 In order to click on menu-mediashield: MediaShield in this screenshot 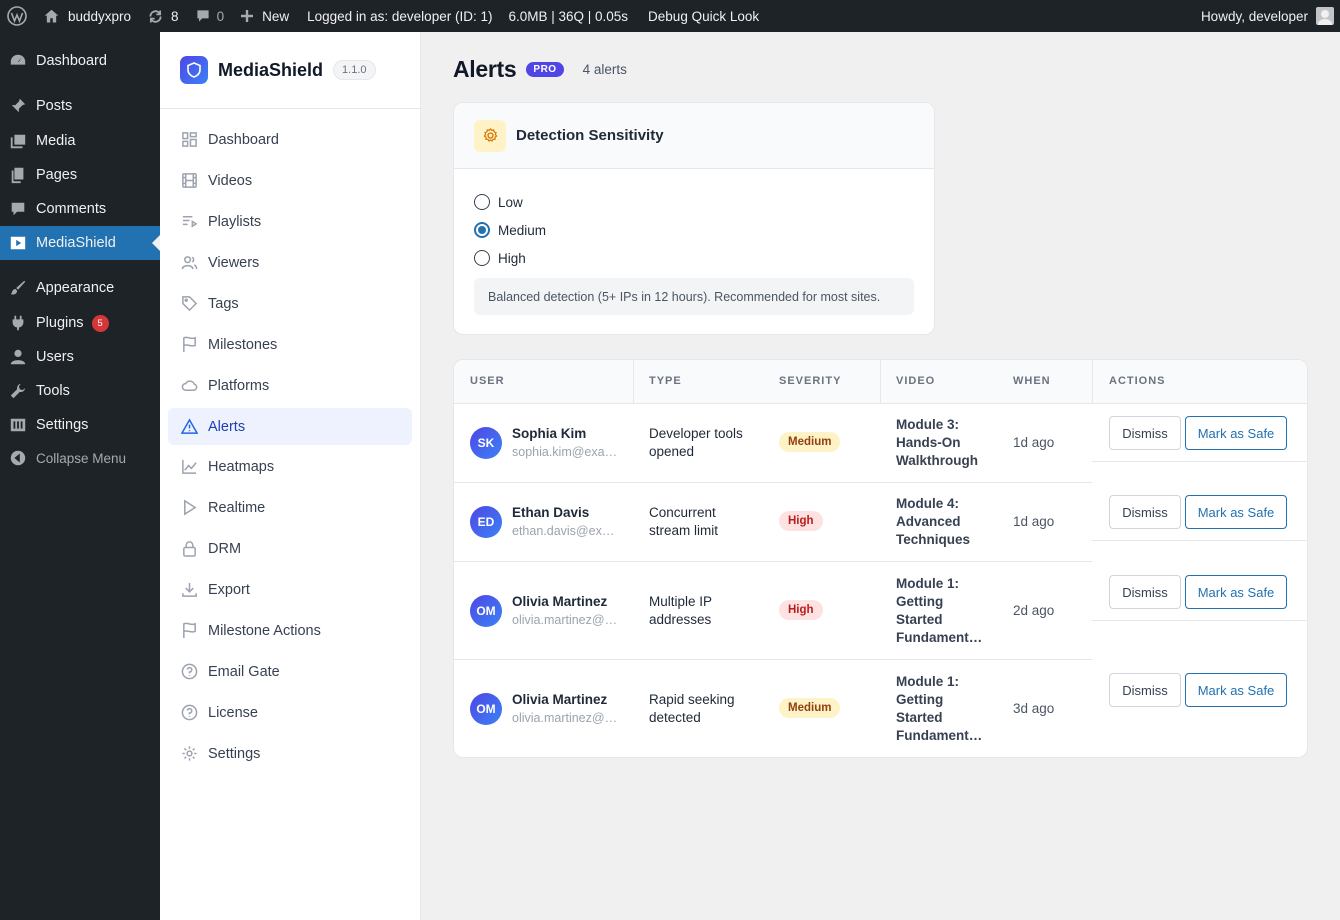, I will do `click(80, 243)`.